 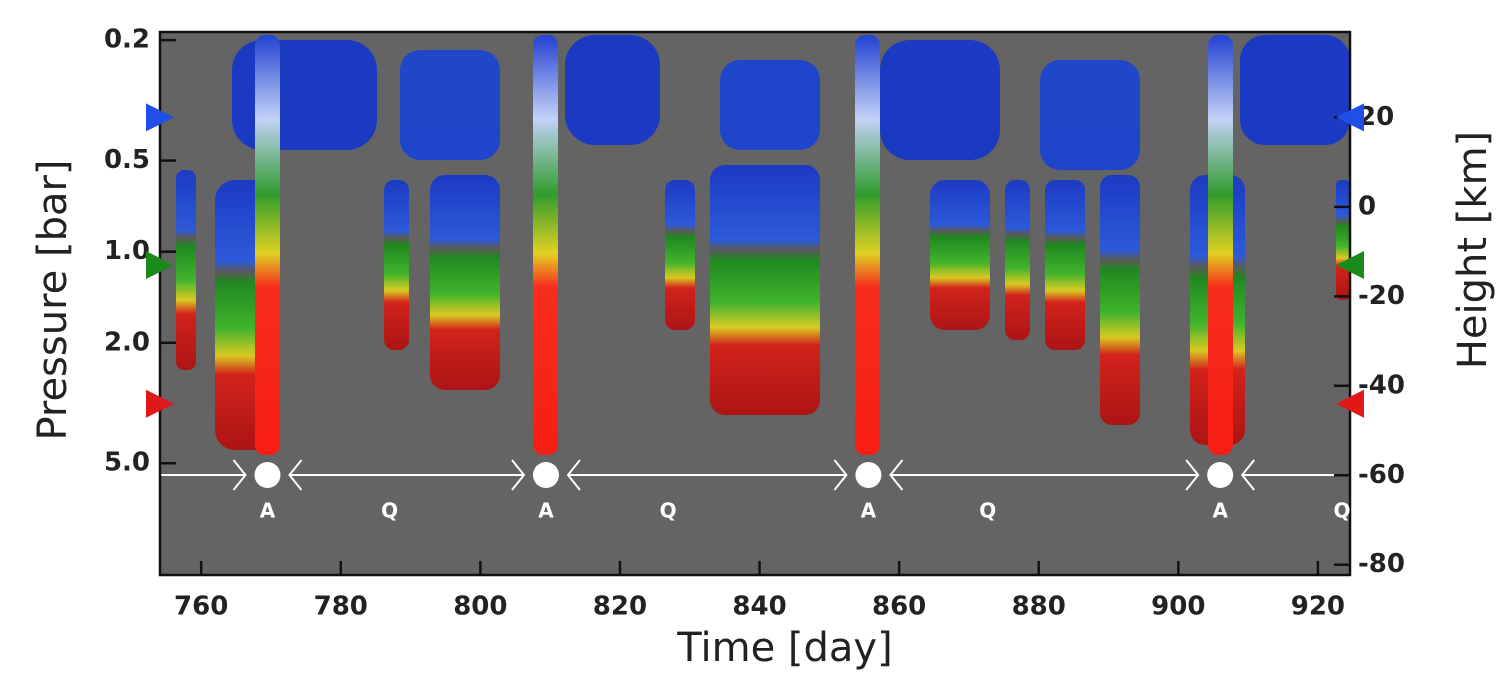 I want to click on y-tick-label: 1.0, so click(x=127, y=251).